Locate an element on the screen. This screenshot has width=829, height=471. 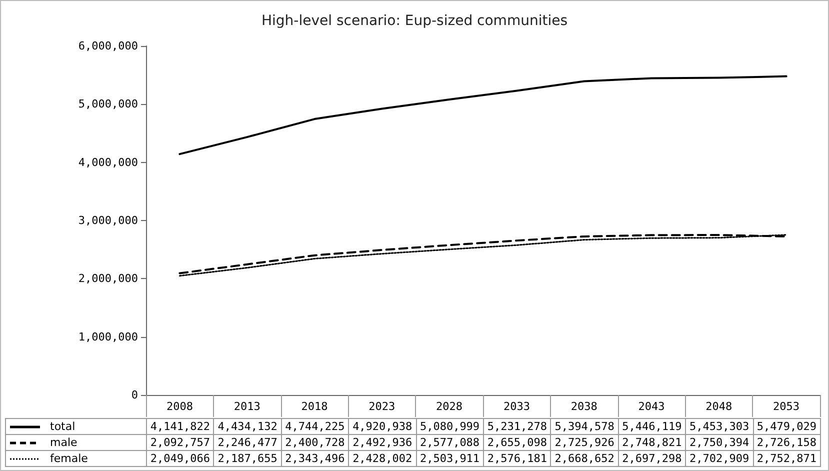
data-label: 2,428,002 is located at coordinates (382, 458).